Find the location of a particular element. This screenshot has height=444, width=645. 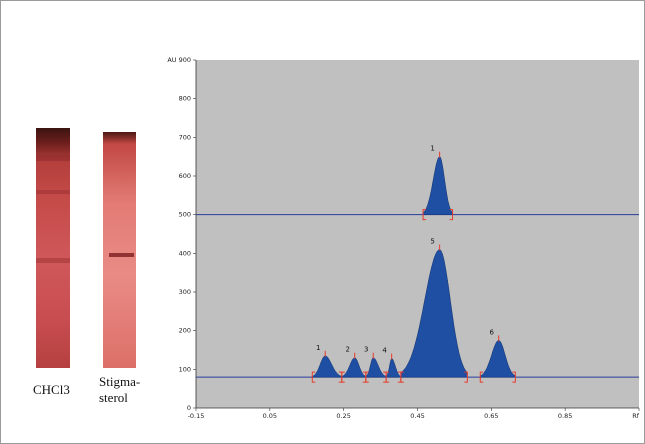

y-tick-label: 700 is located at coordinates (185, 137).